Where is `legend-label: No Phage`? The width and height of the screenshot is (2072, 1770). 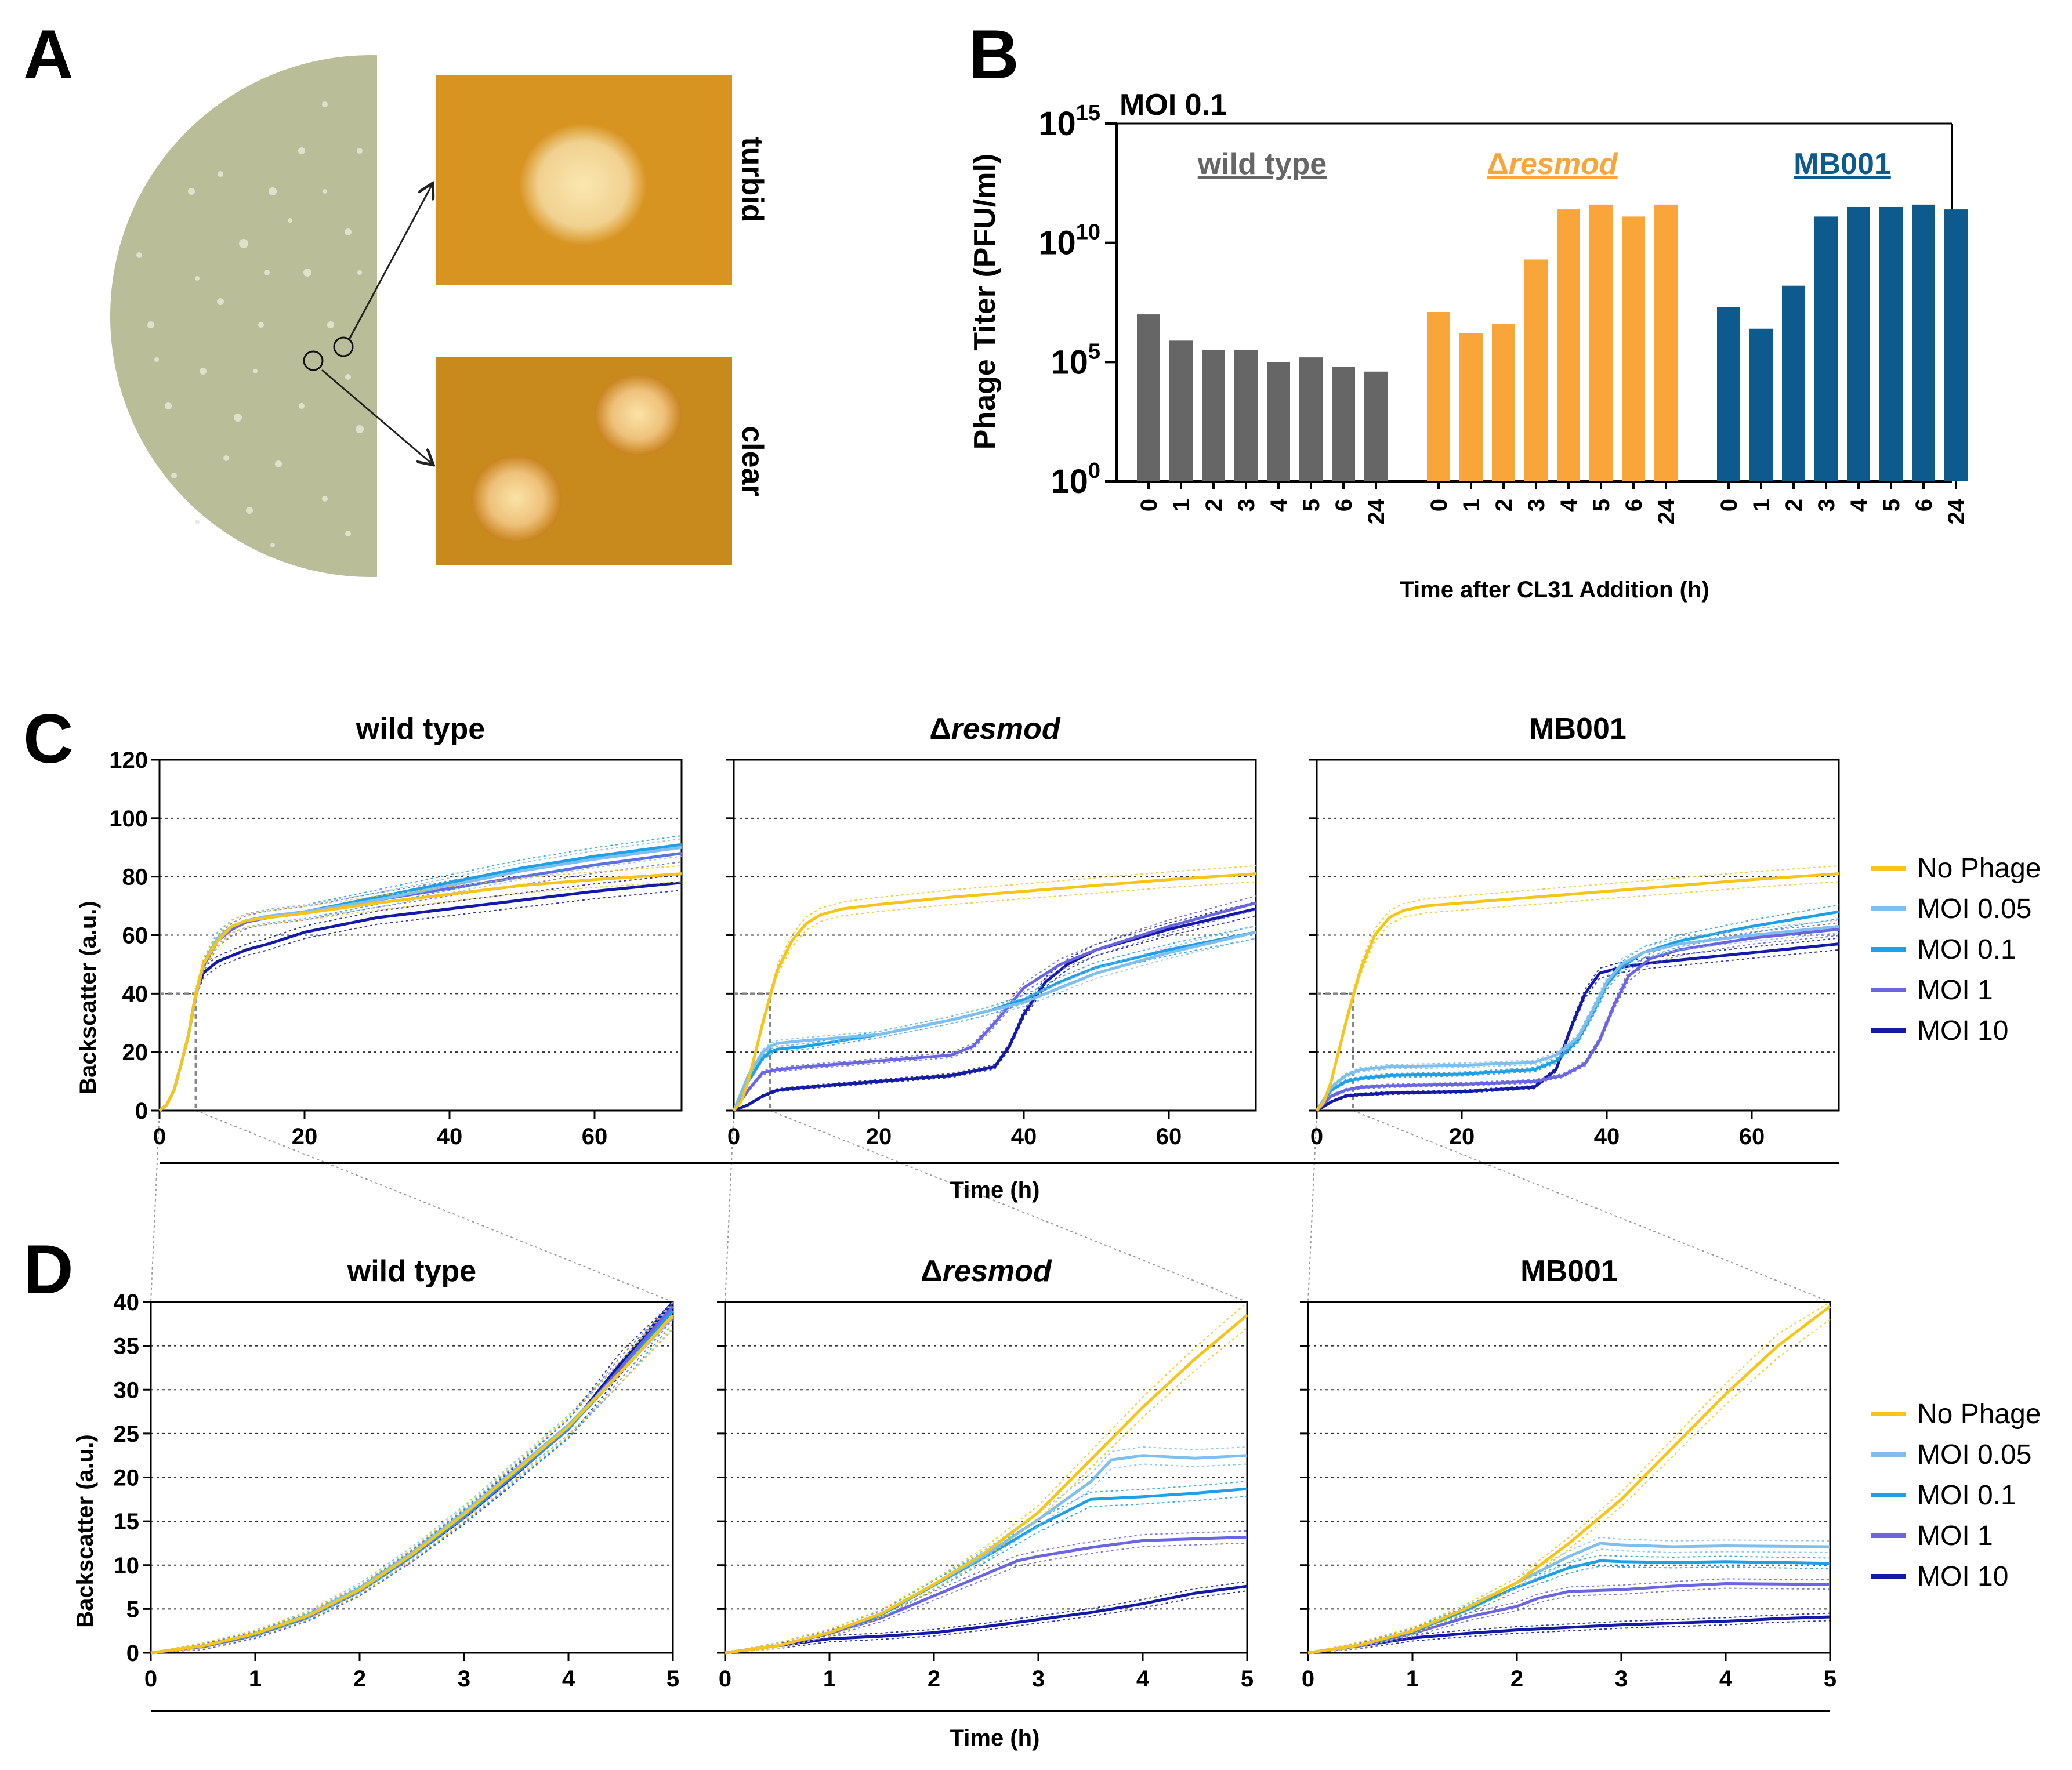 legend-label: No Phage is located at coordinates (1979, 868).